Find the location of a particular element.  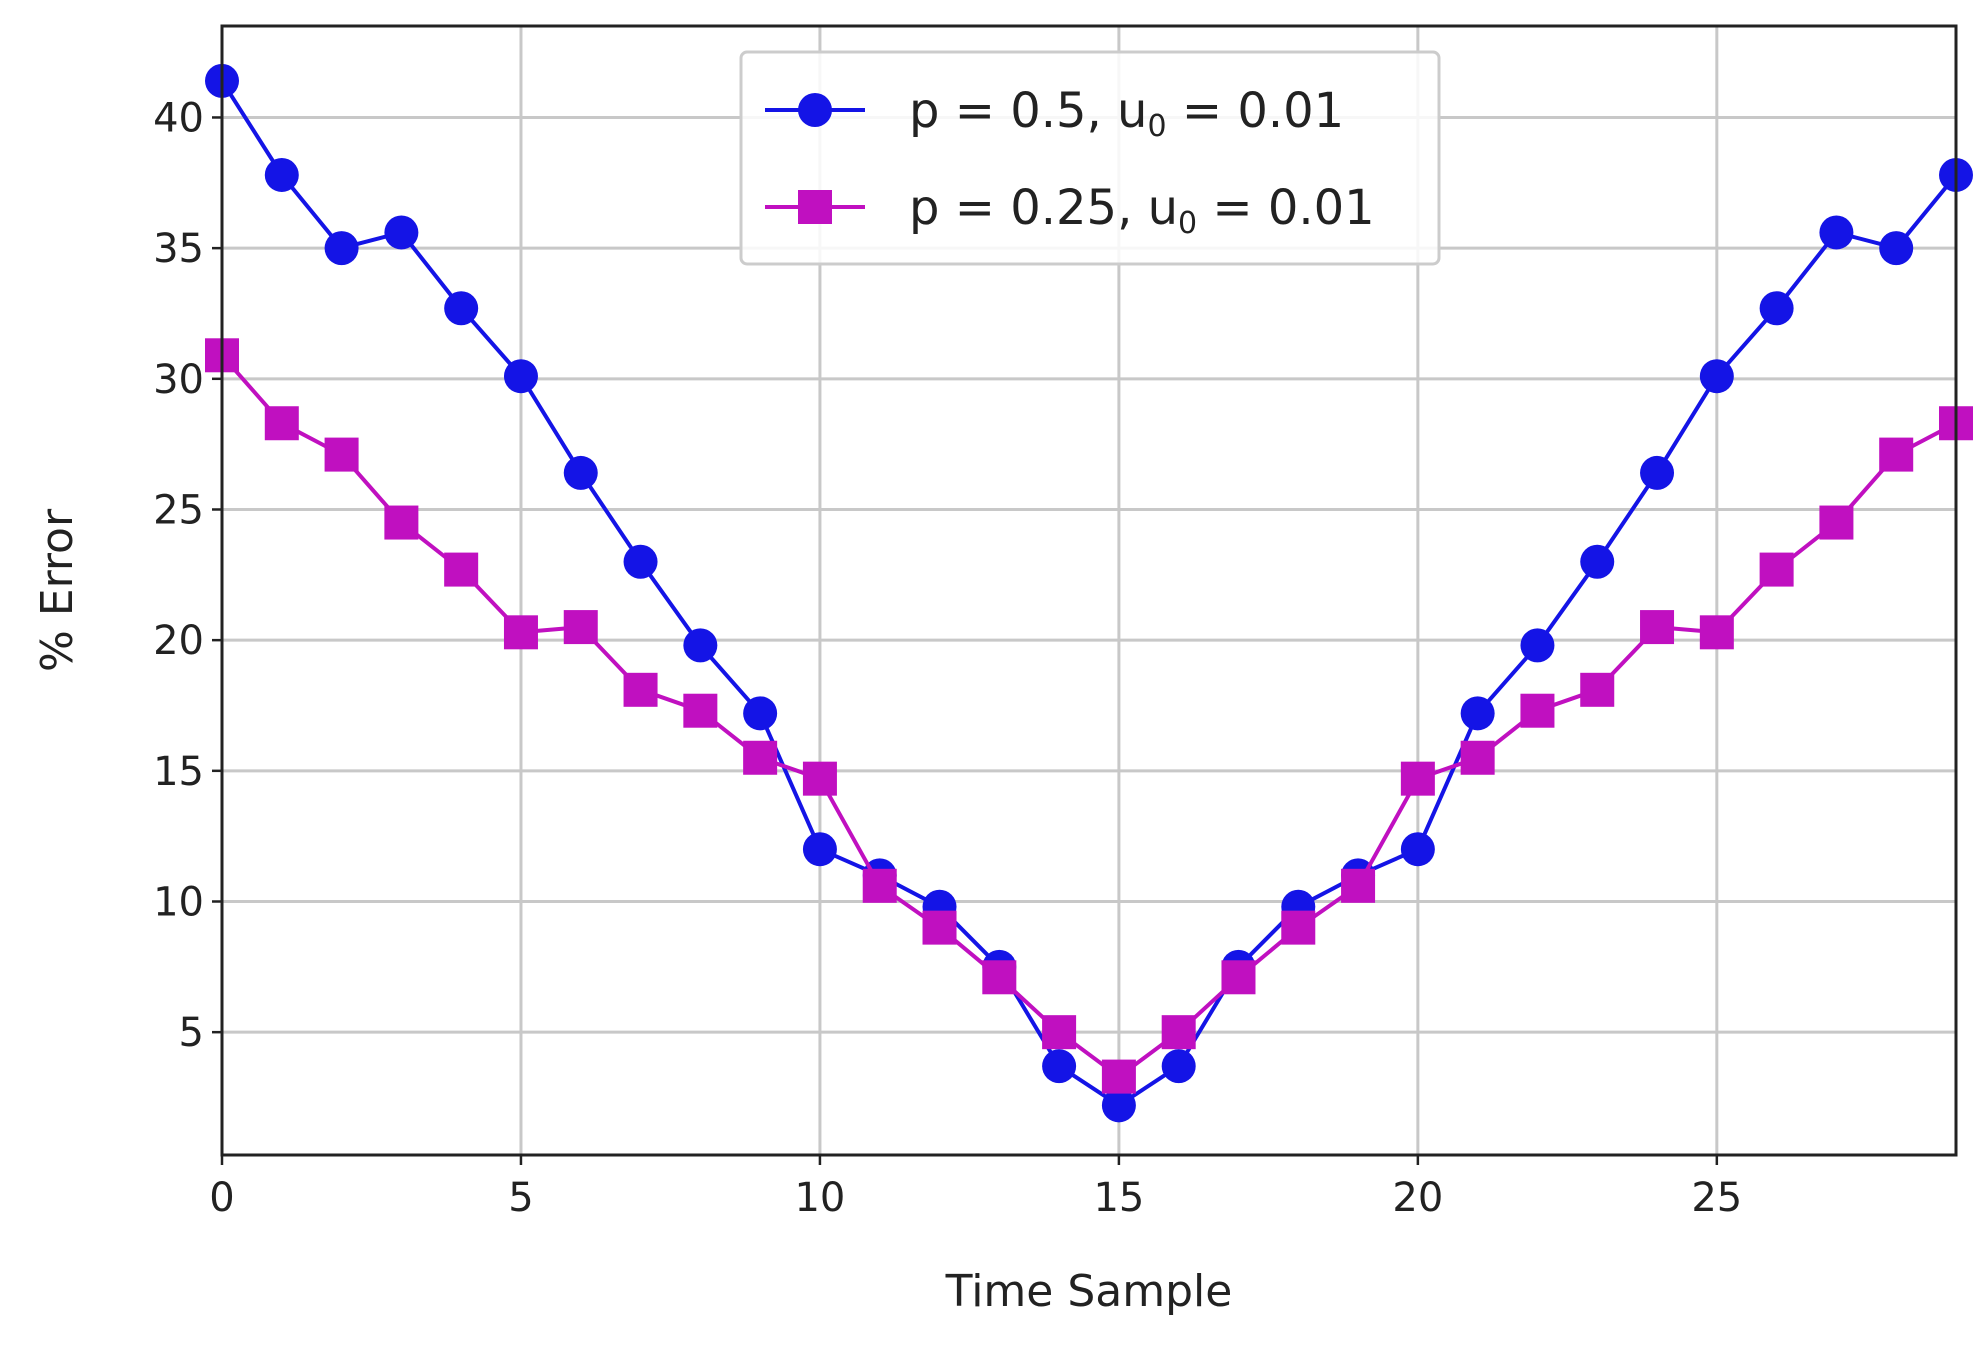

x-tick-label: 10 is located at coordinates (819, 1198).